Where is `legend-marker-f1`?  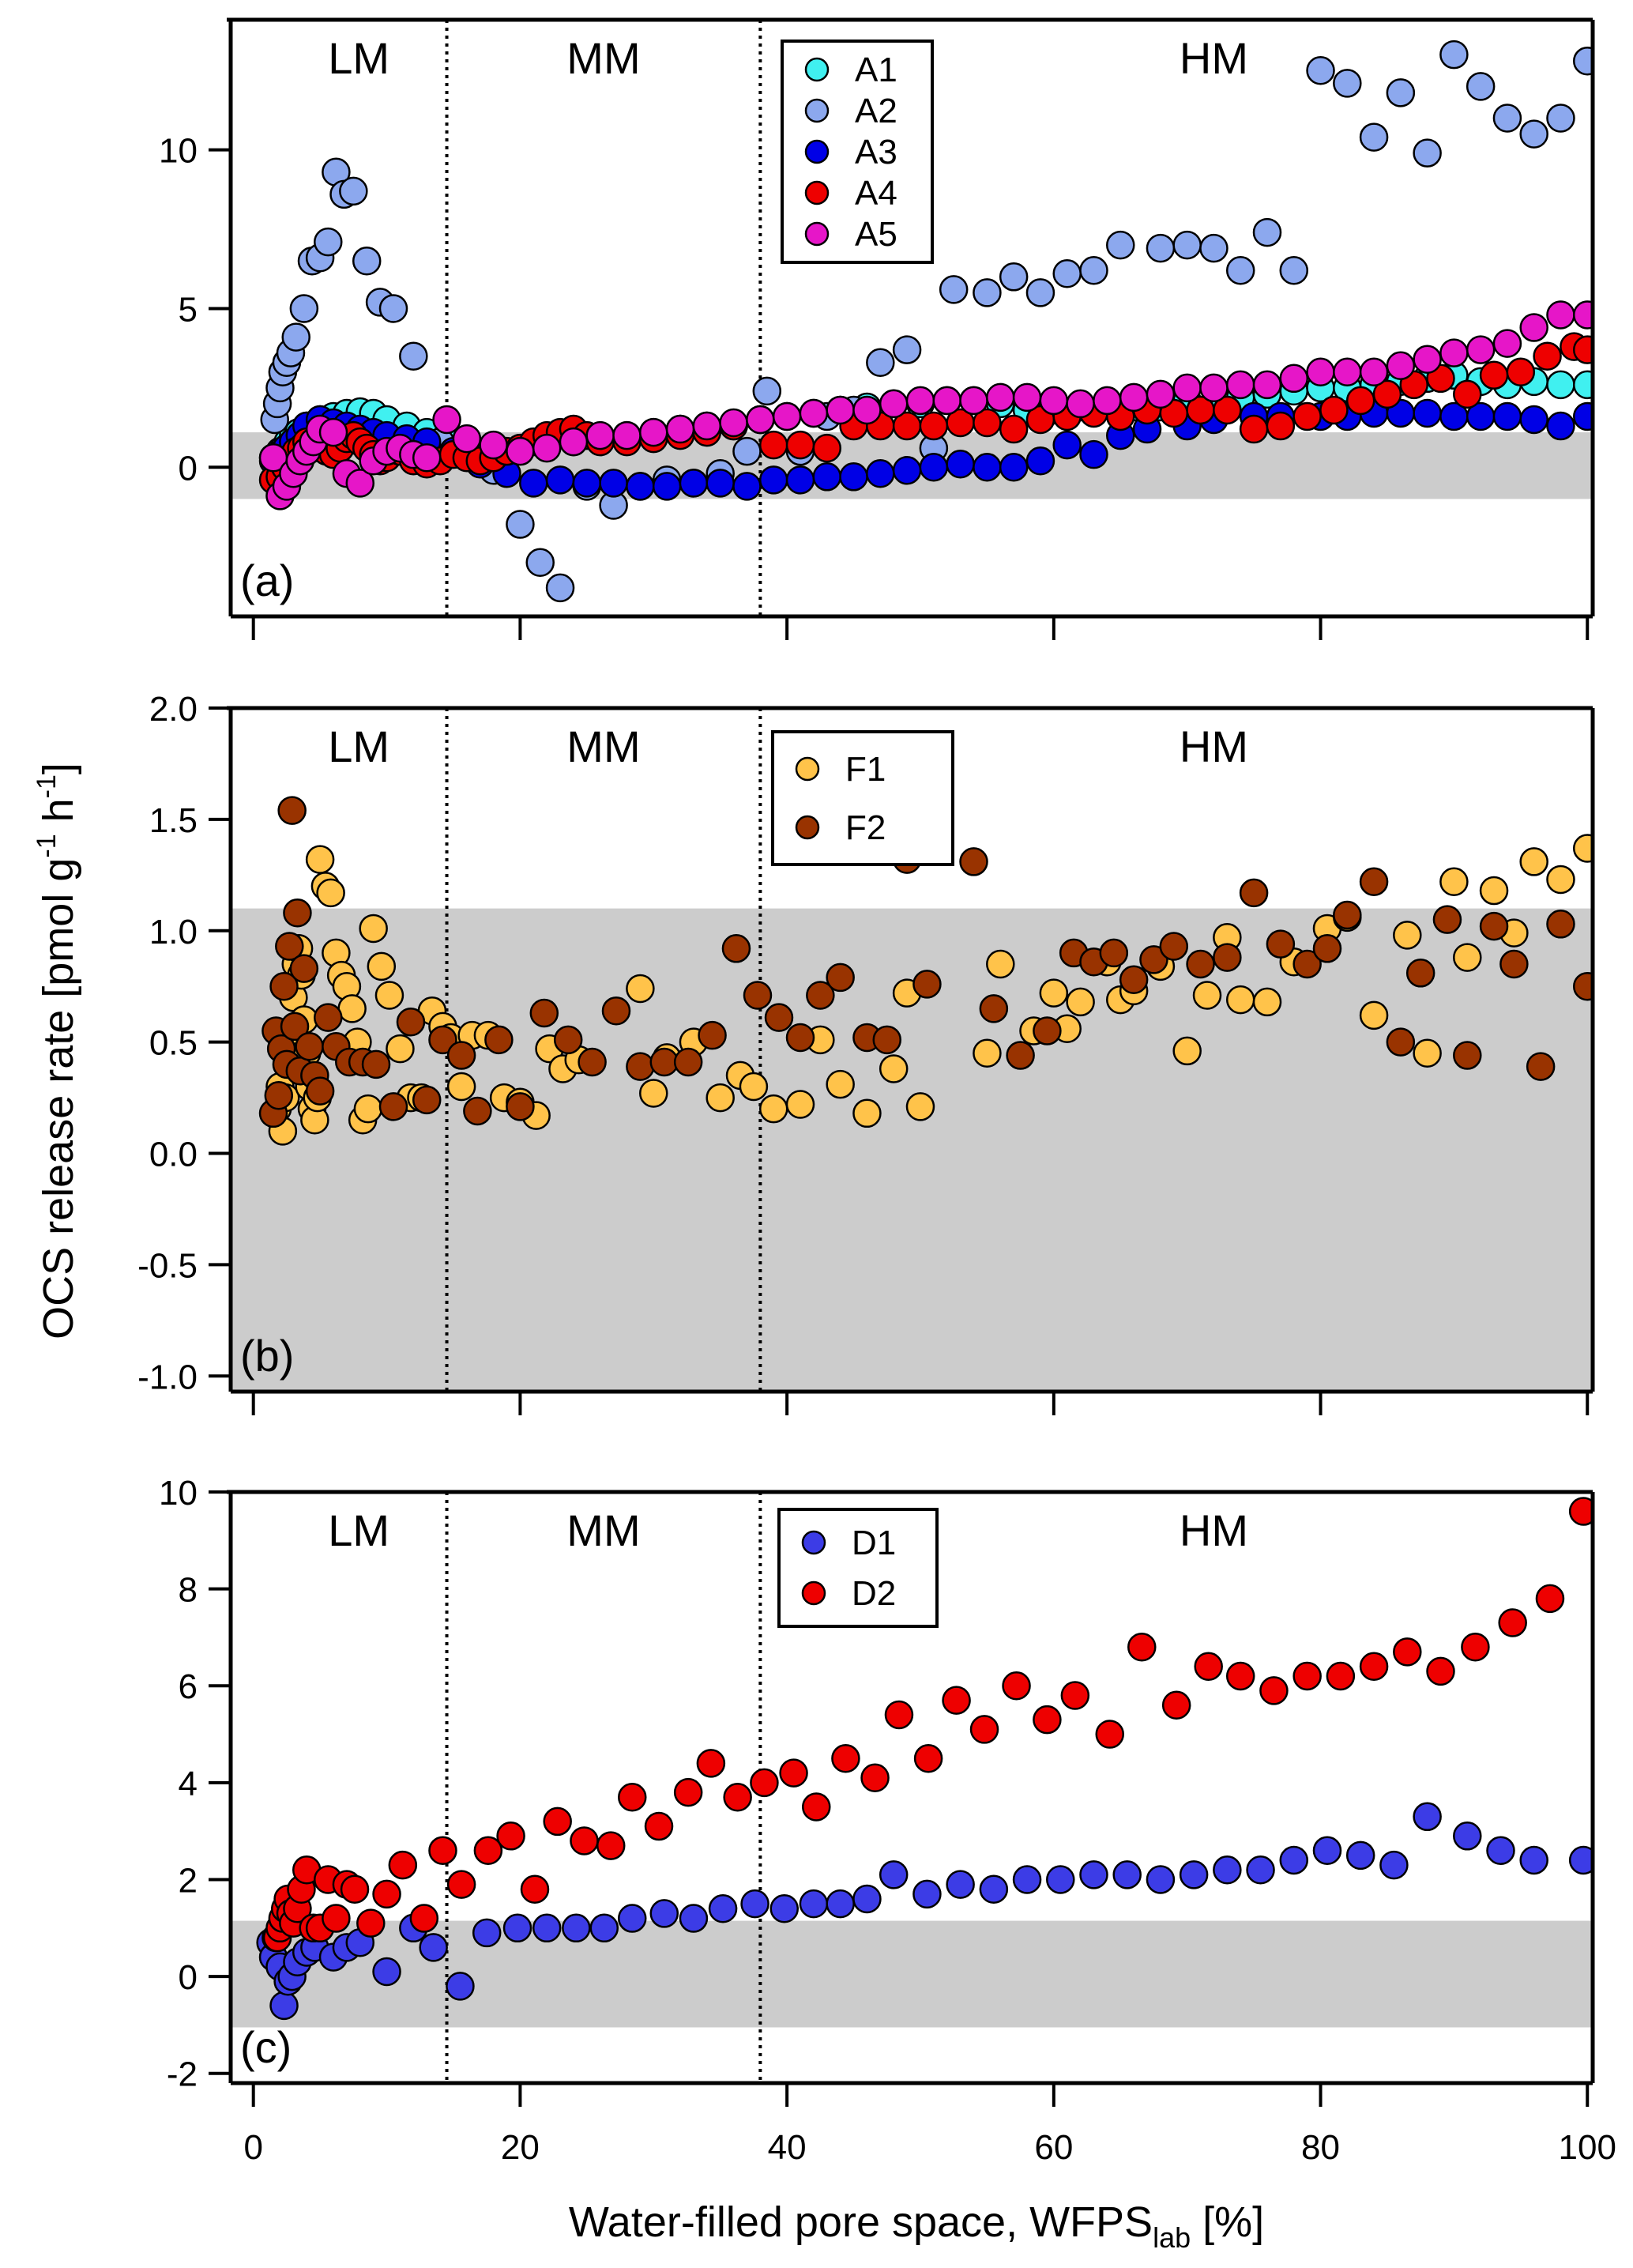 legend-marker-f1 is located at coordinates (807, 769).